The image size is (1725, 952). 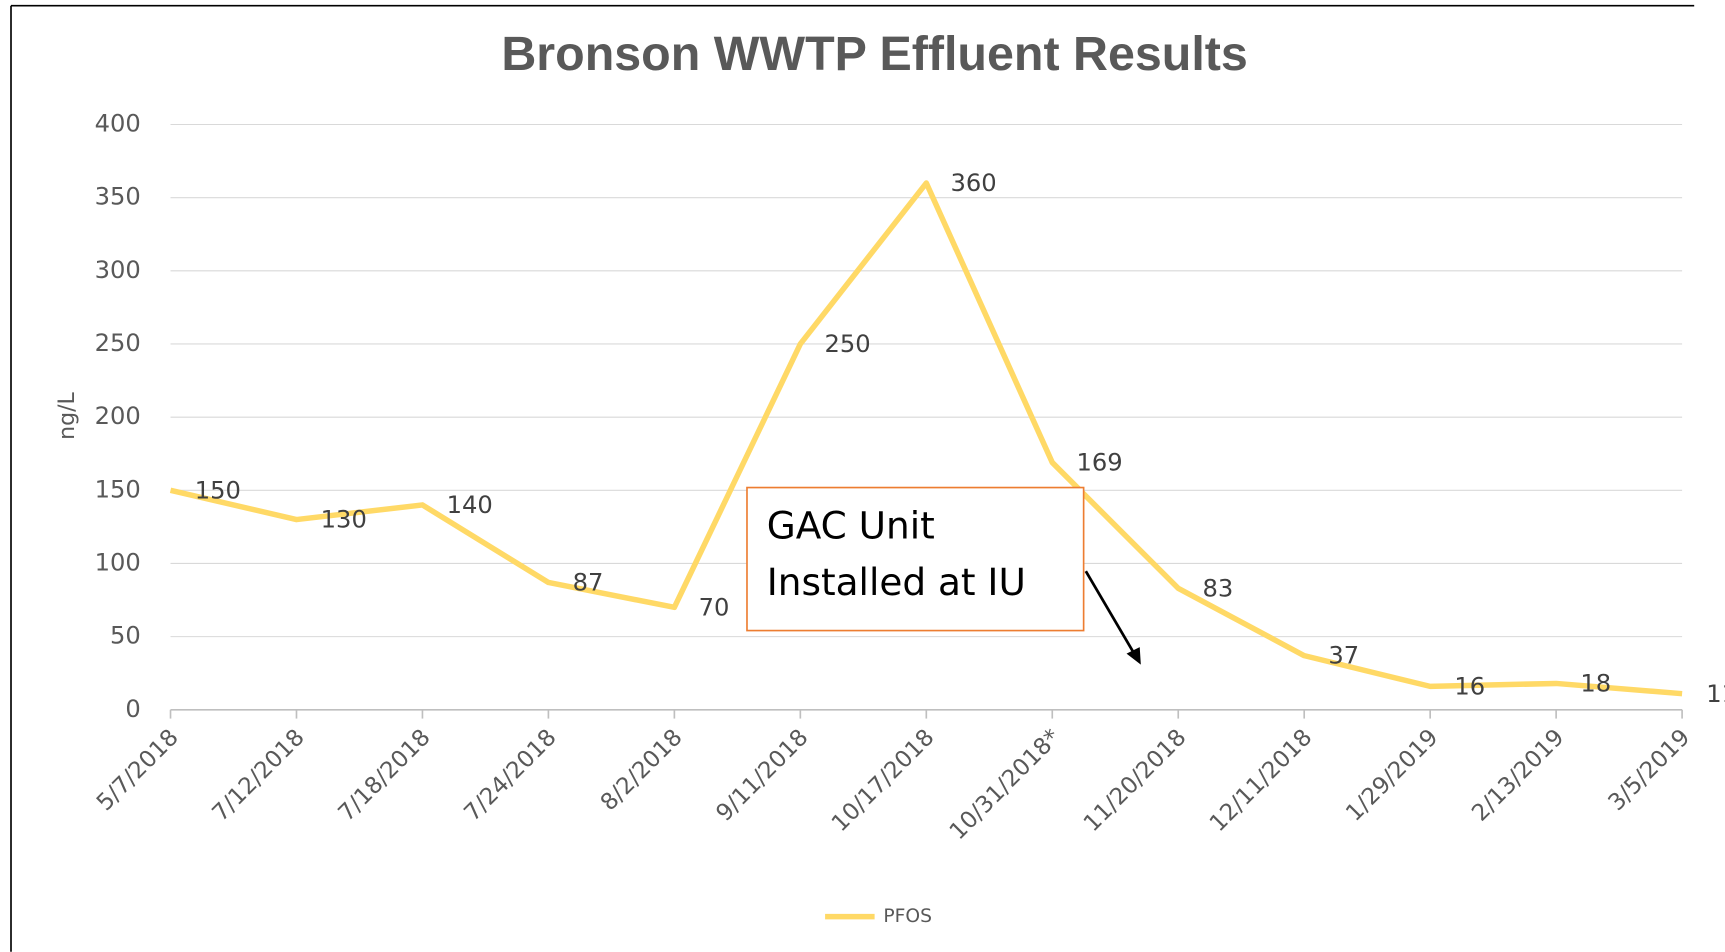 What do you see at coordinates (1392, 775) in the screenshot?
I see `x-tick-label: 1/29/2019` at bounding box center [1392, 775].